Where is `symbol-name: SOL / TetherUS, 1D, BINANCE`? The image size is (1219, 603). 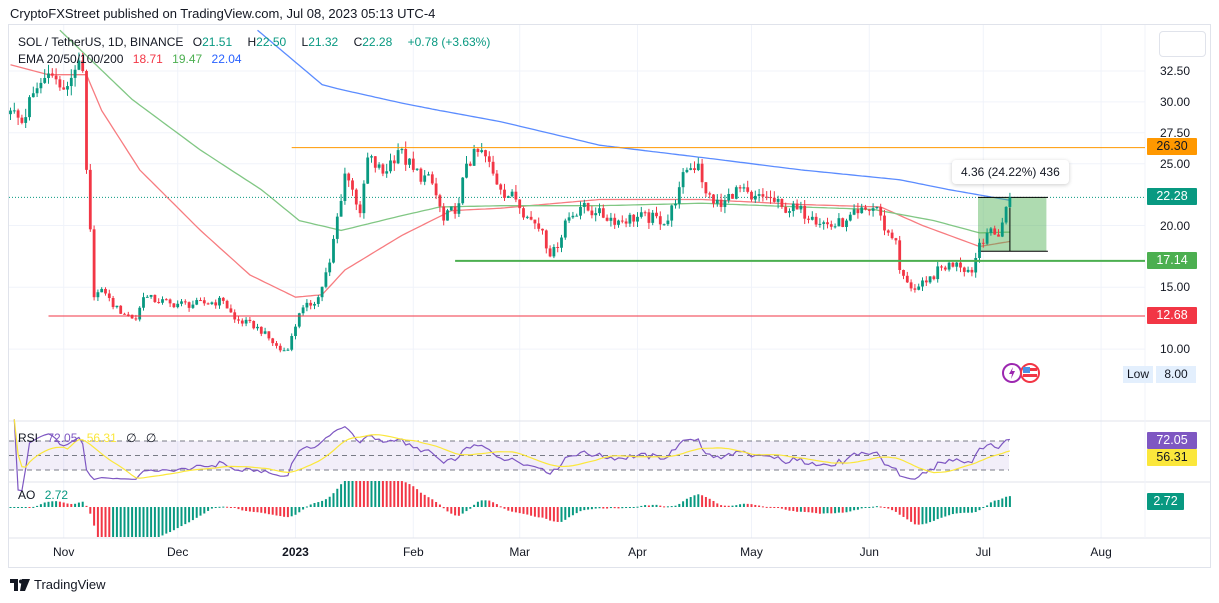 symbol-name: SOL / TetherUS, 1D, BINANCE is located at coordinates (101, 42).